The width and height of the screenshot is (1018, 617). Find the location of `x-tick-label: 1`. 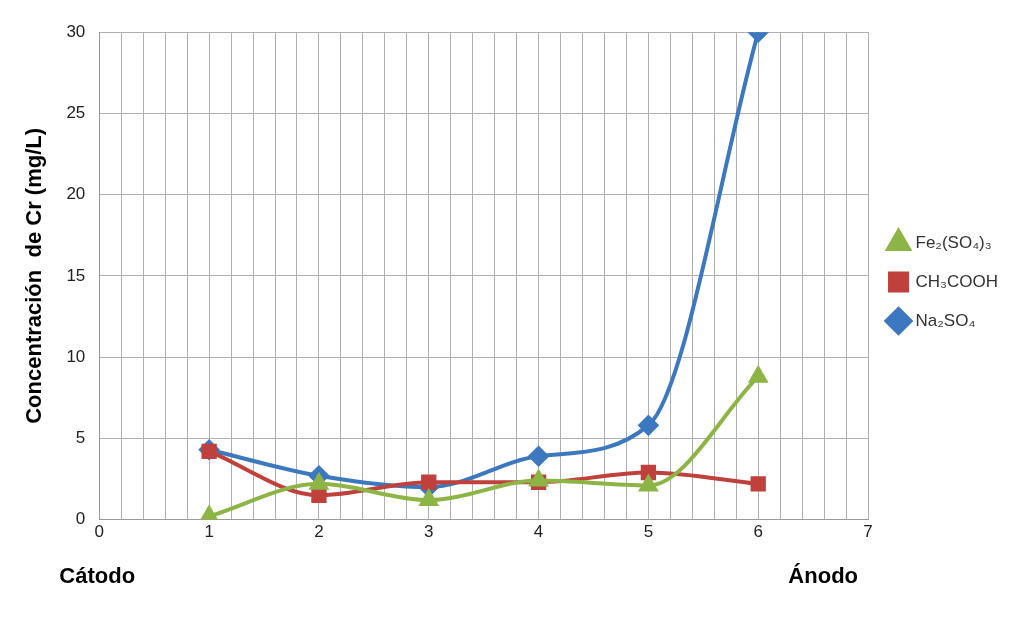

x-tick-label: 1 is located at coordinates (209, 532).